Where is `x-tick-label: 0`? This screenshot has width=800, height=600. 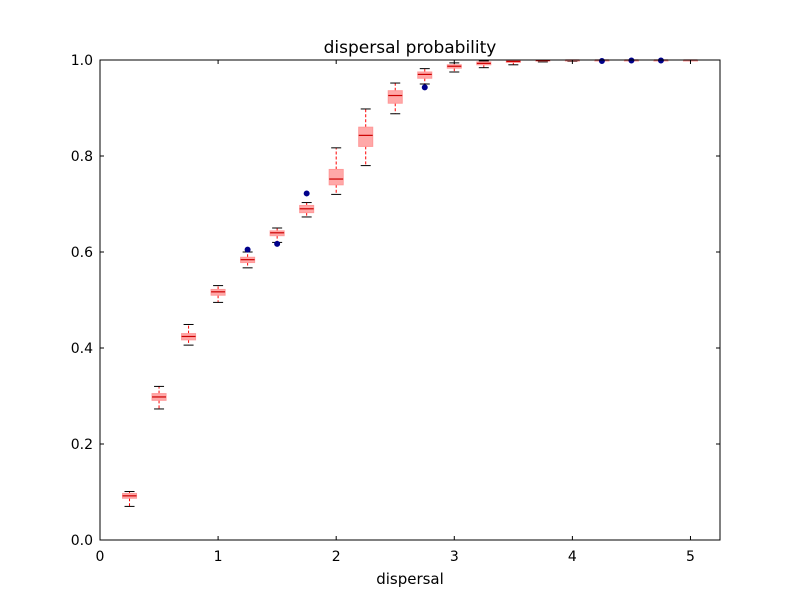 x-tick-label: 0 is located at coordinates (100, 557).